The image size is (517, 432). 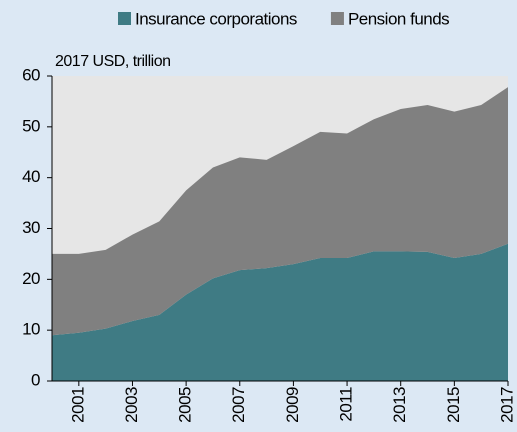 What do you see at coordinates (131, 405) in the screenshot?
I see `x-tick-label: 2003` at bounding box center [131, 405].